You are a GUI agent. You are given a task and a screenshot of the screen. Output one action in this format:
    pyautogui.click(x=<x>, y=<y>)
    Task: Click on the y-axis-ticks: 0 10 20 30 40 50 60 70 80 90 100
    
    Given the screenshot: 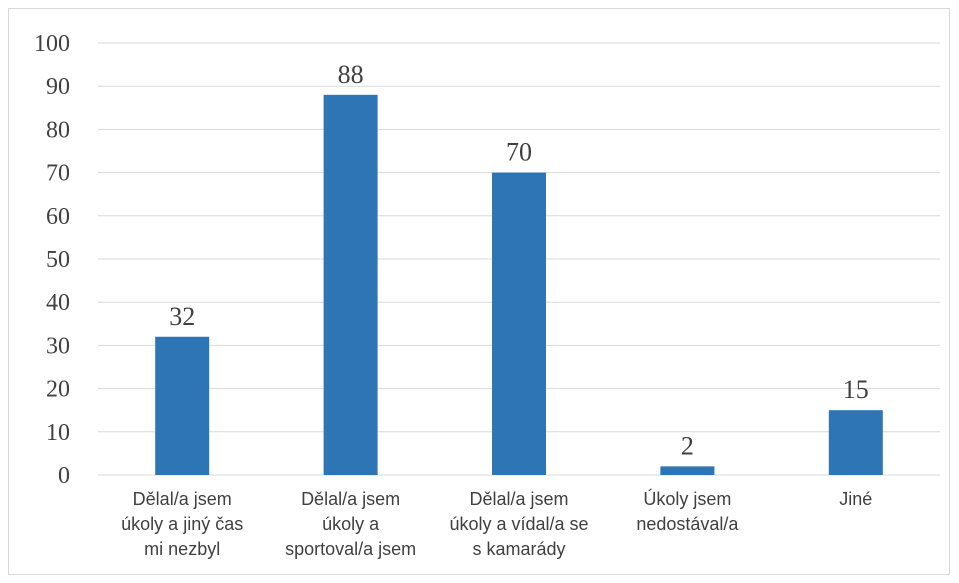 What is the action you would take?
    pyautogui.click(x=52, y=260)
    